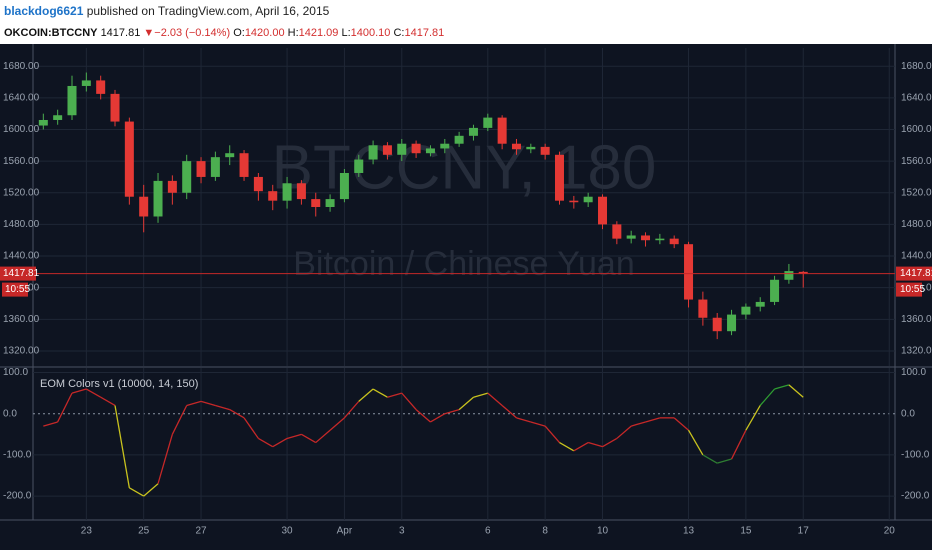 The width and height of the screenshot is (932, 550). Describe the element at coordinates (689, 531) in the screenshot. I see `x-tick-label: 13` at that location.